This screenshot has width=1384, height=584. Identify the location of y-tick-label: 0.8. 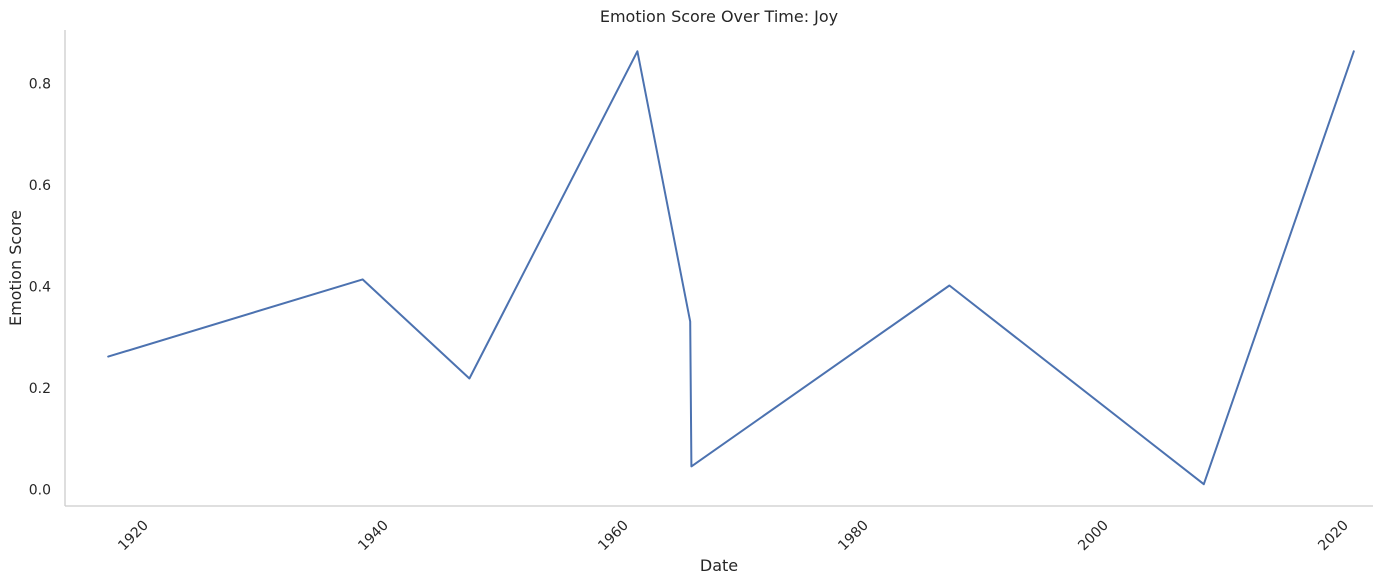
(40, 84).